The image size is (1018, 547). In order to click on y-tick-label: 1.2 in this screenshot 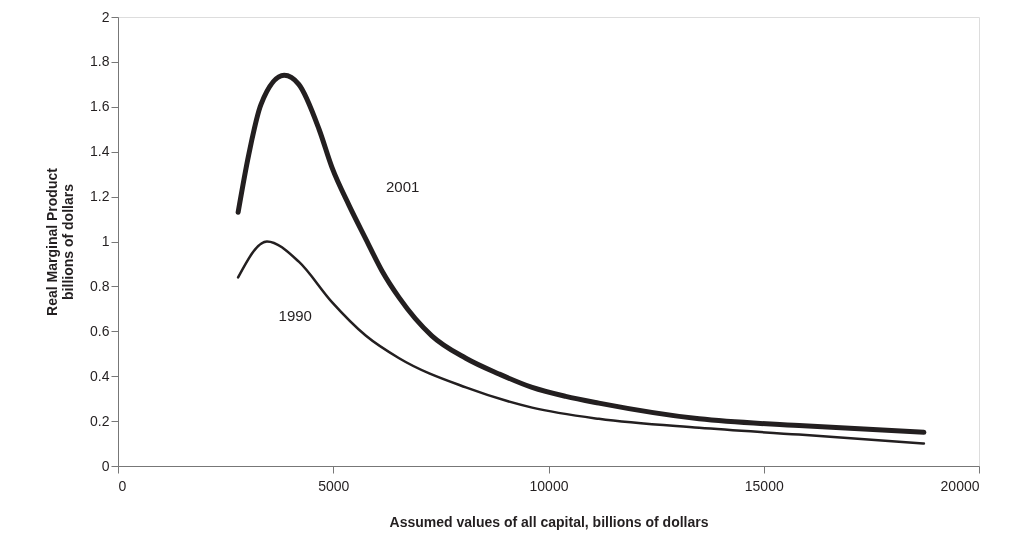, I will do `click(100, 196)`.